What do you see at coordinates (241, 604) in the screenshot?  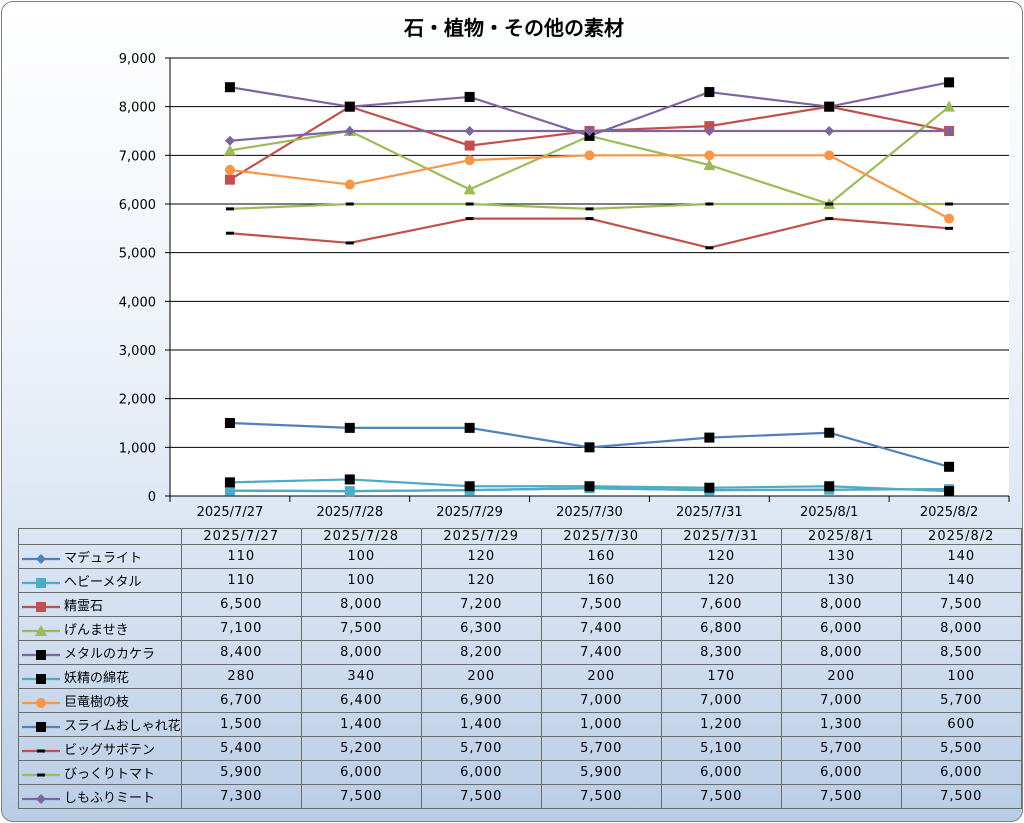 I see `table-cell: 6,500` at bounding box center [241, 604].